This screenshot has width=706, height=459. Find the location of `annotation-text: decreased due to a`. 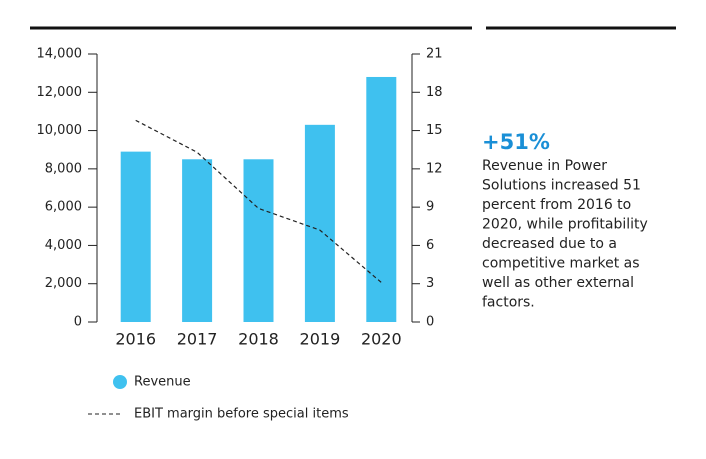

annotation-text: decreased due to a is located at coordinates (549, 244).